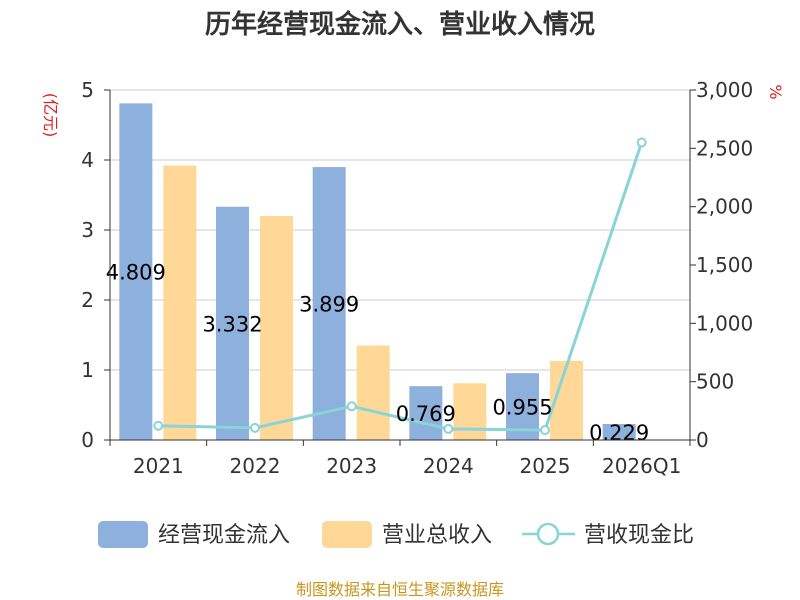 Image resolution: width=800 pixels, height=600 pixels. Describe the element at coordinates (347, 534) in the screenshot. I see `legend-swatch-revenue` at that location.